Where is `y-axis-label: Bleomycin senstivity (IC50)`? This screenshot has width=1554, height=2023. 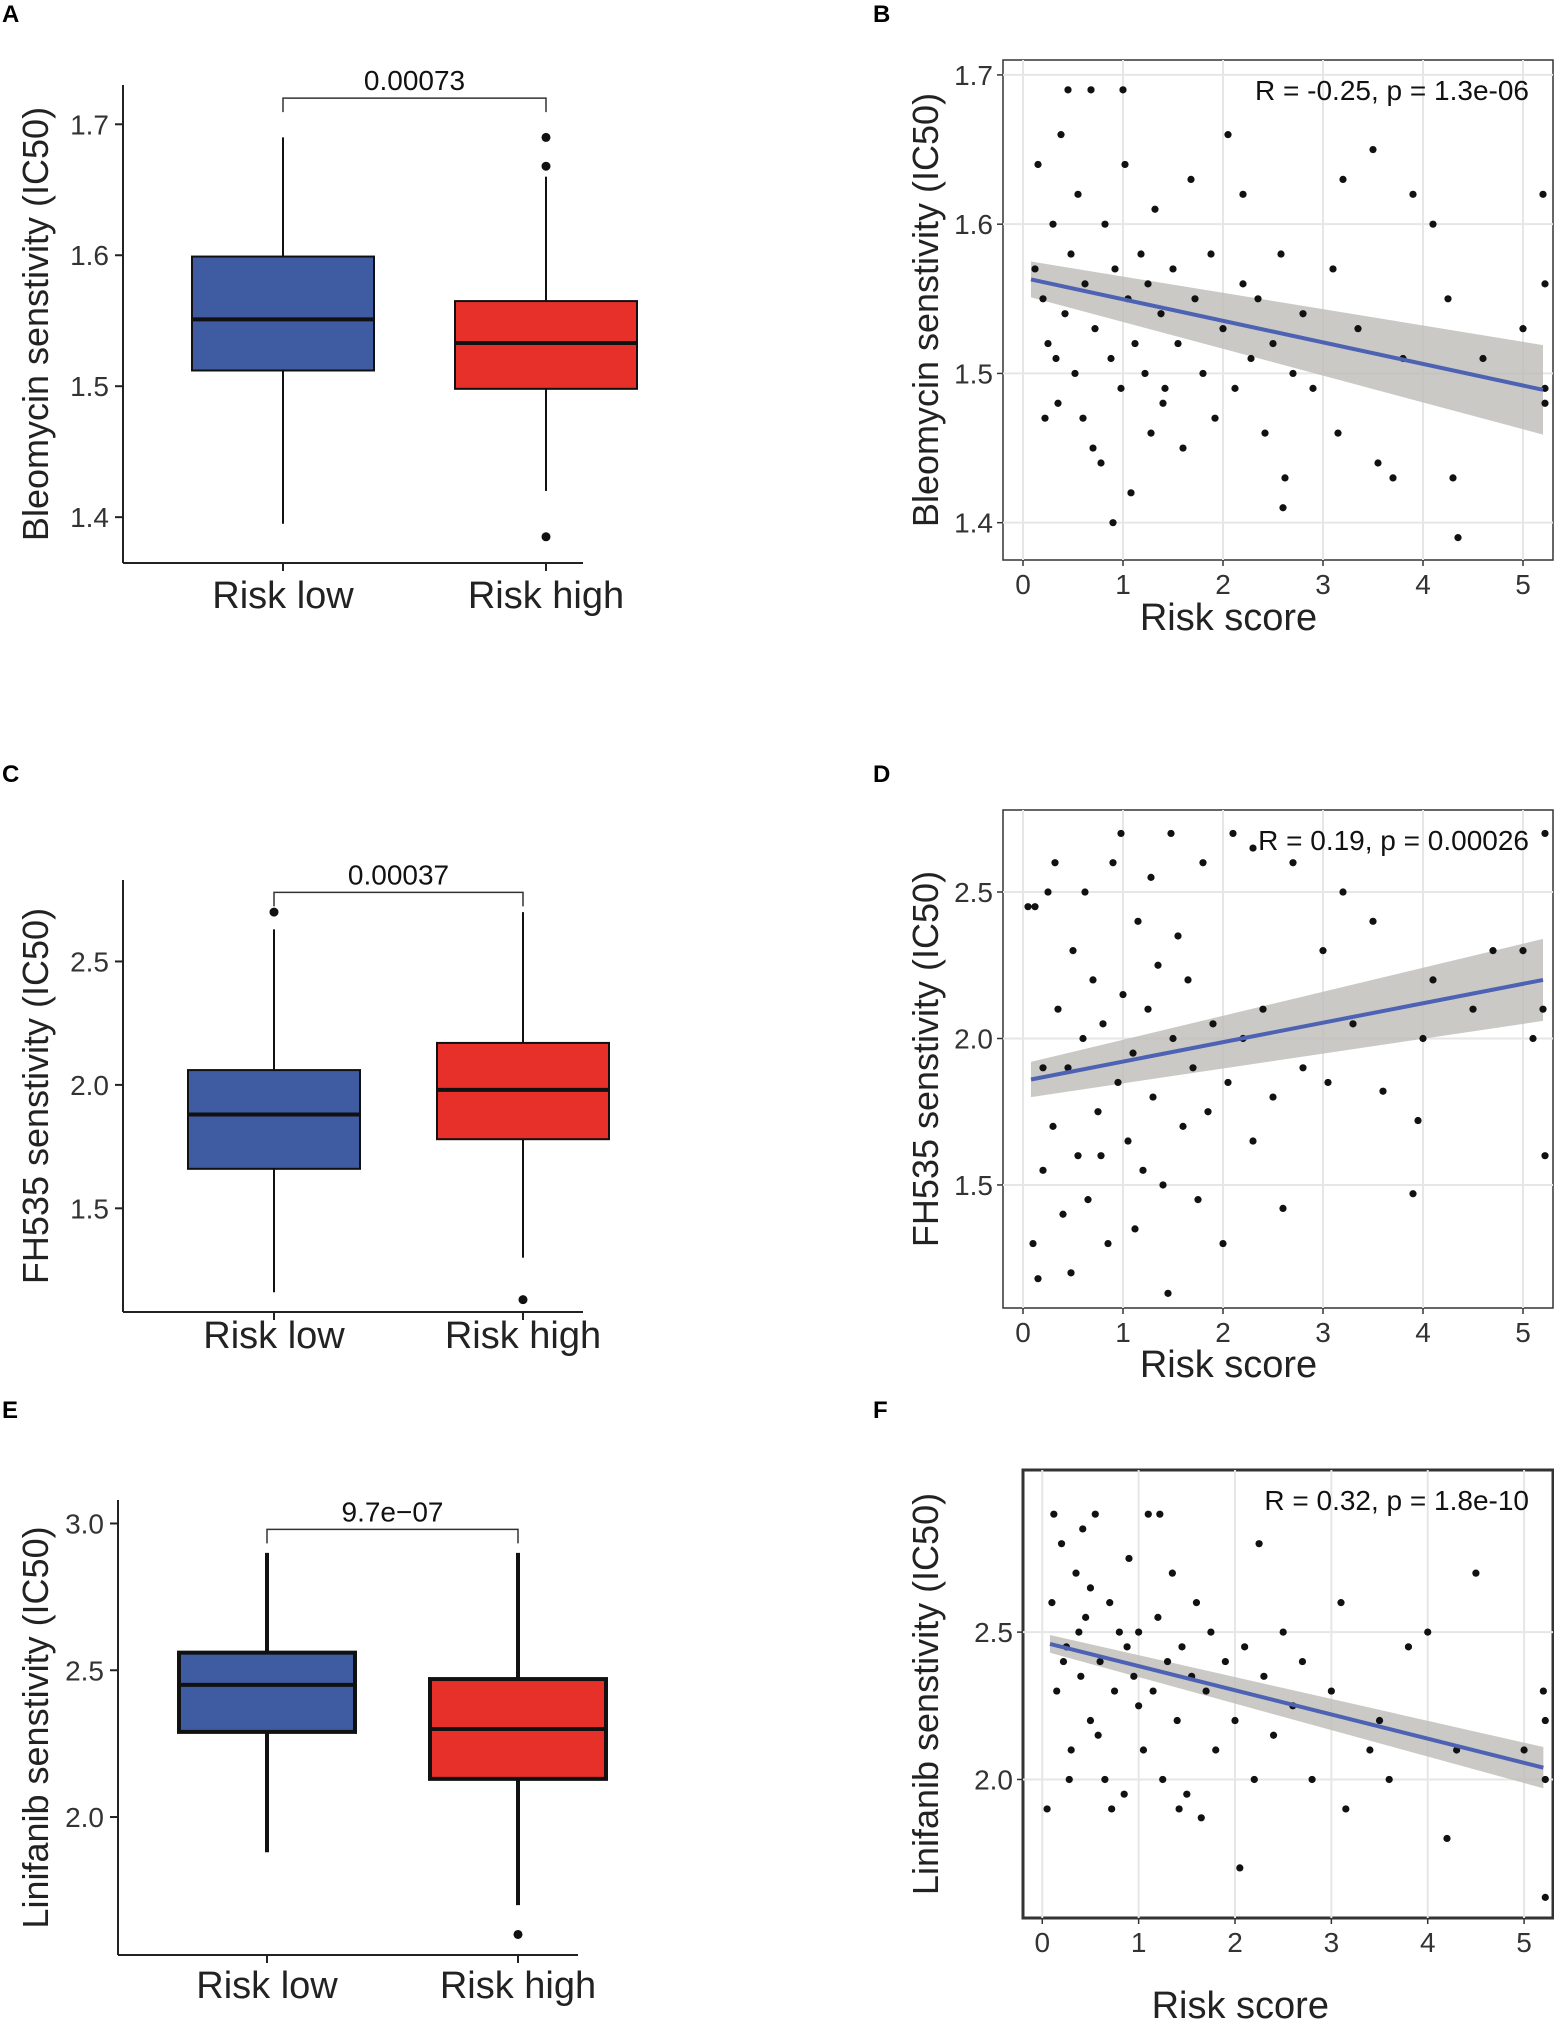 y-axis-label: Bleomycin senstivity (IC50) is located at coordinates (35, 324).